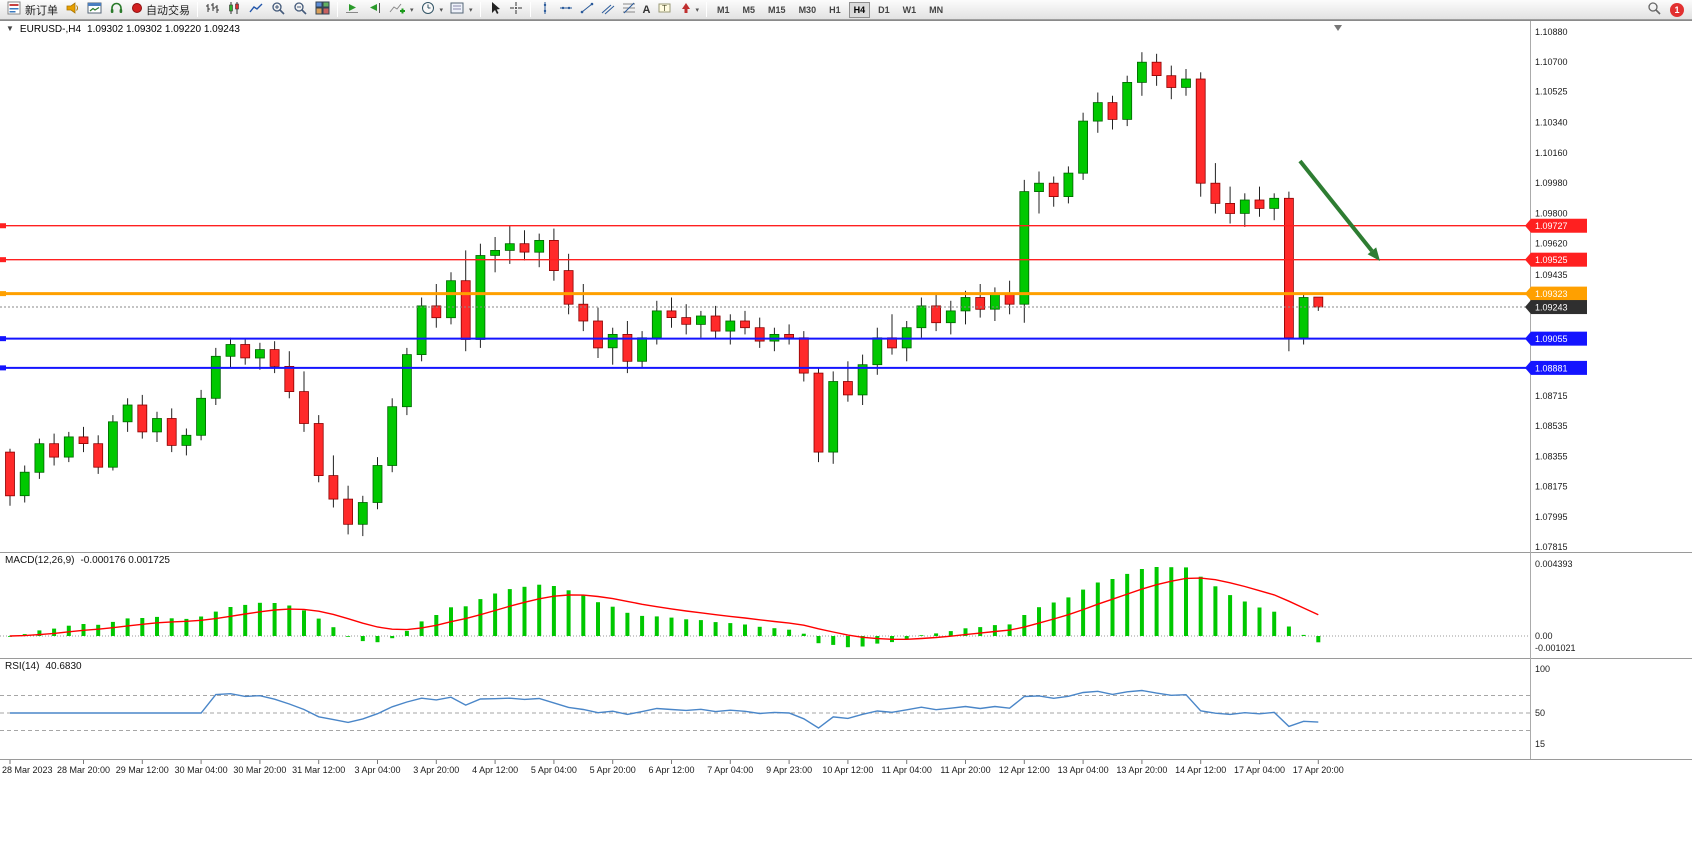 The image size is (1692, 844). What do you see at coordinates (1338, 28) in the screenshot?
I see `chart-shift-marker` at bounding box center [1338, 28].